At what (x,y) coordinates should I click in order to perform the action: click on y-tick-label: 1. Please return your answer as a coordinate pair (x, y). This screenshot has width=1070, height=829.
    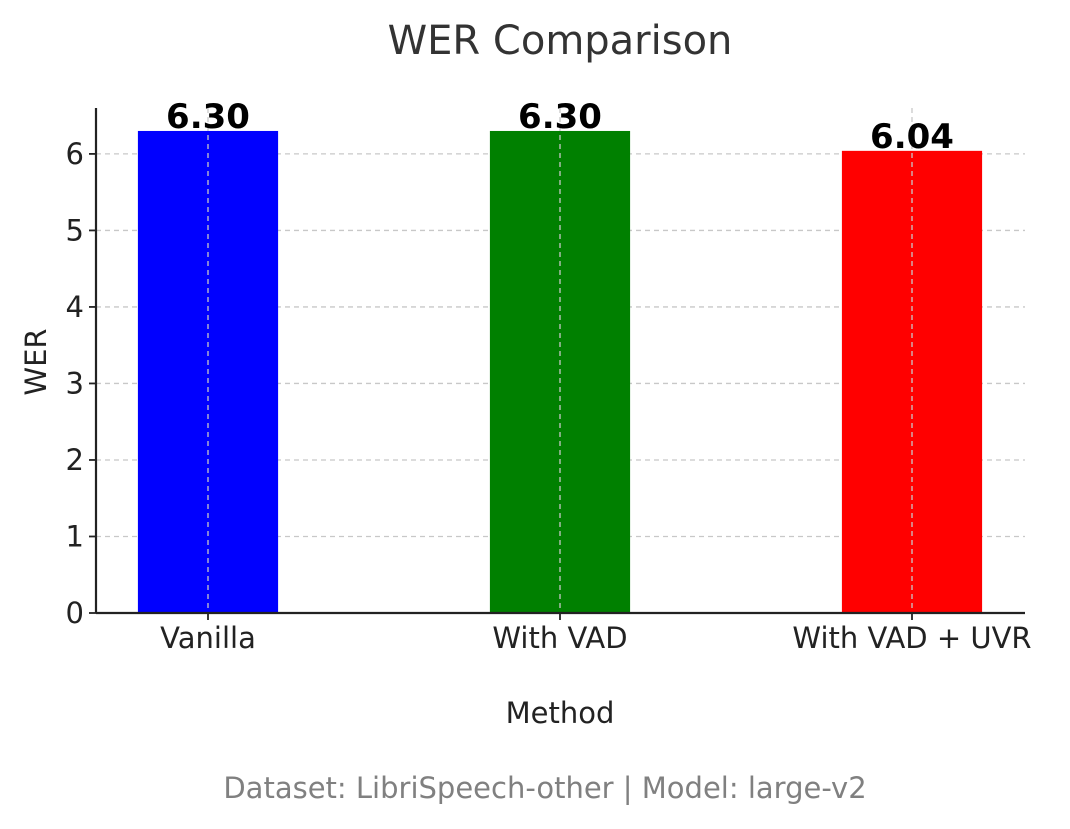
    Looking at the image, I should click on (75, 536).